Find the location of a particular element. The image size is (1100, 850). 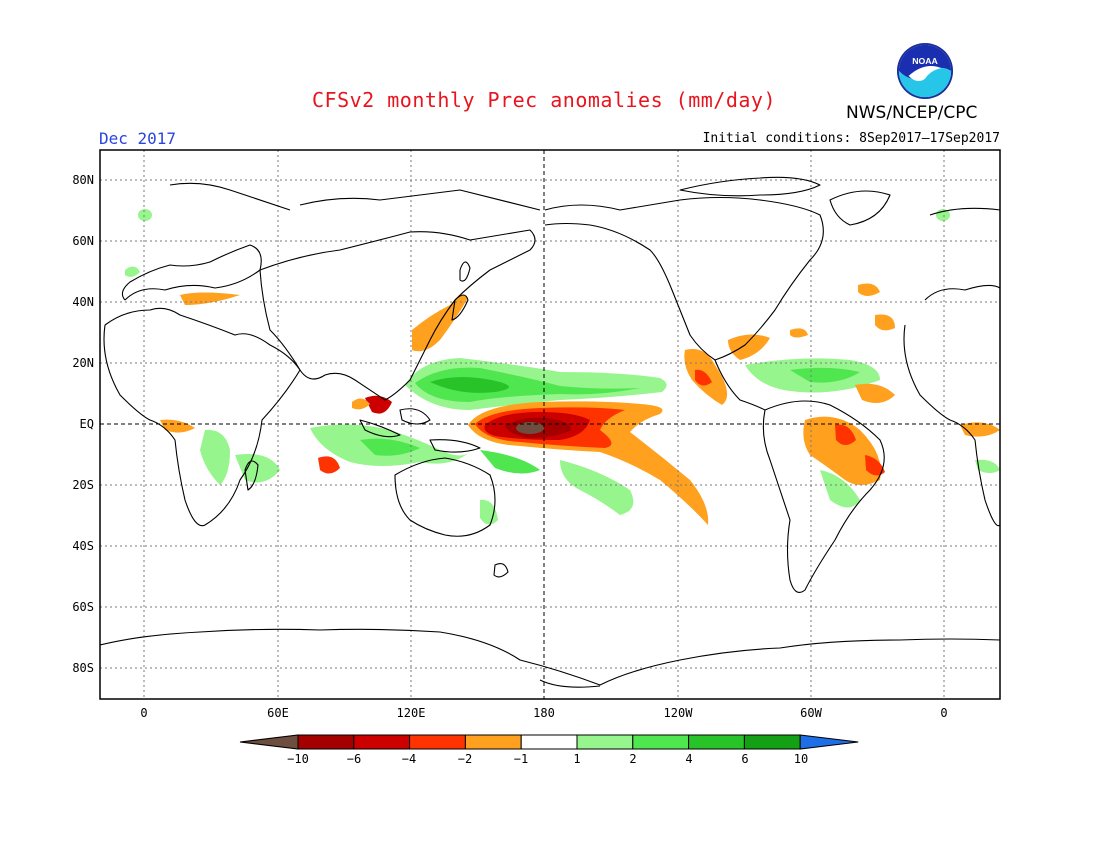

lon-label: 60W is located at coordinates (811, 713).